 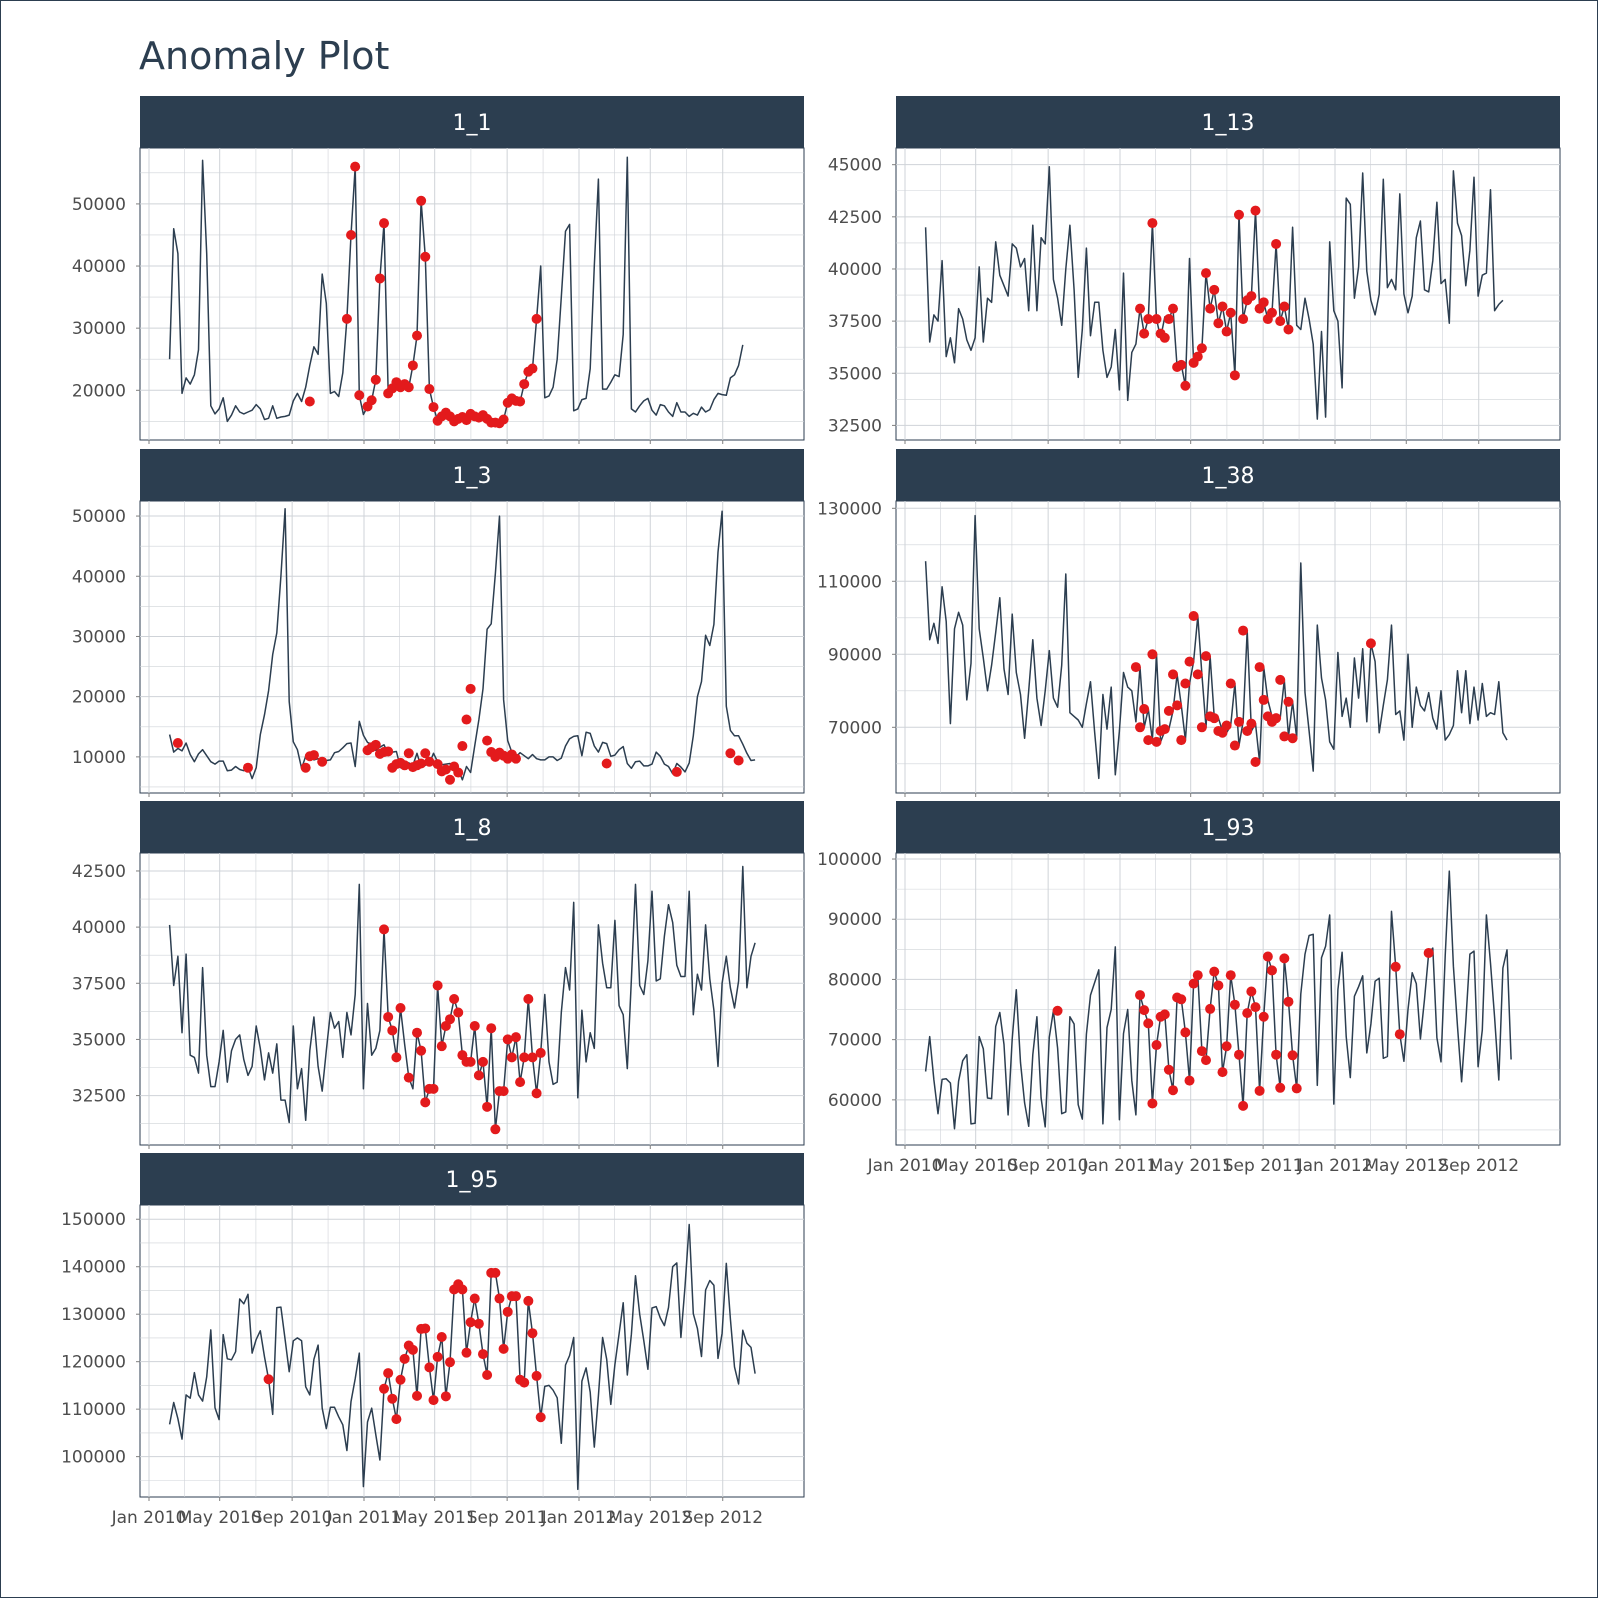 I want to click on y-tick-label: 120000, so click(x=93, y=1363).